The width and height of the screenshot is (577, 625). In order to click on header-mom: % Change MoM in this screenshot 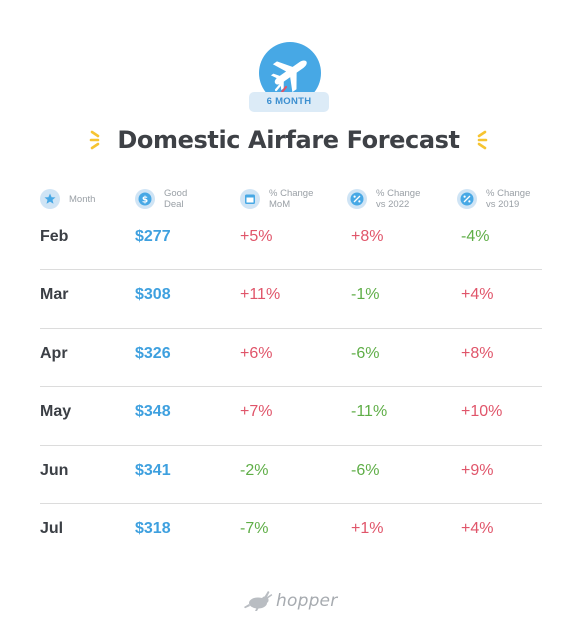, I will do `click(280, 199)`.